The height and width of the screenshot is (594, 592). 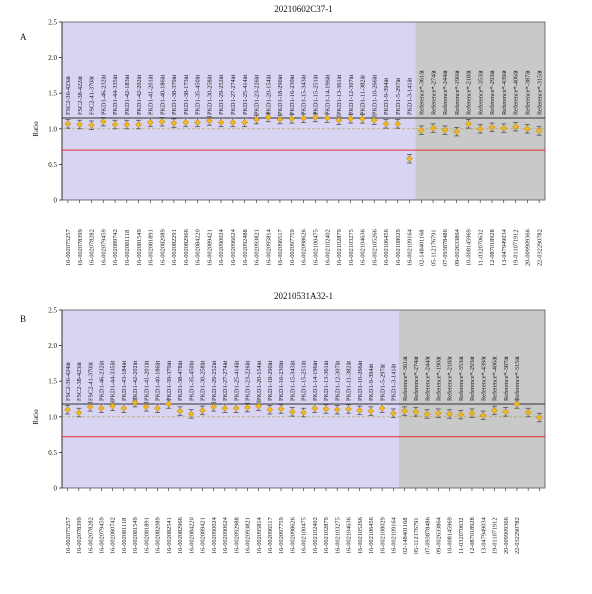 I want to click on x-tick-label: 16-002081891, so click(x=146, y=535).